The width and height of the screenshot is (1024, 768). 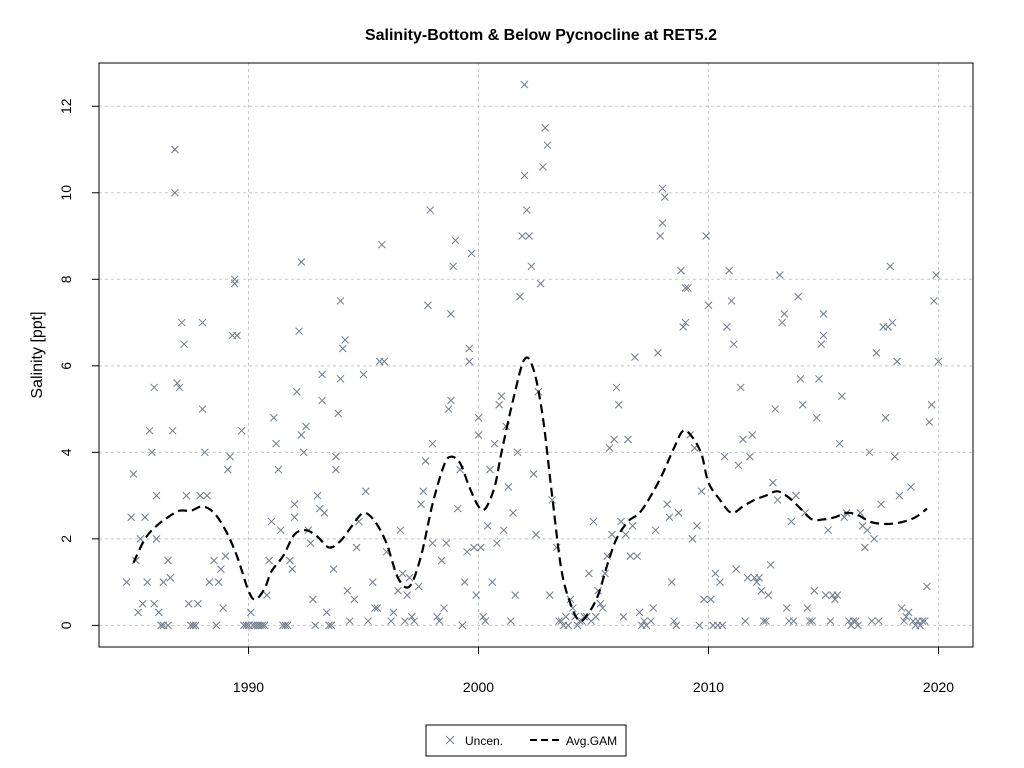 What do you see at coordinates (708, 687) in the screenshot?
I see `x-tick-label: 2010` at bounding box center [708, 687].